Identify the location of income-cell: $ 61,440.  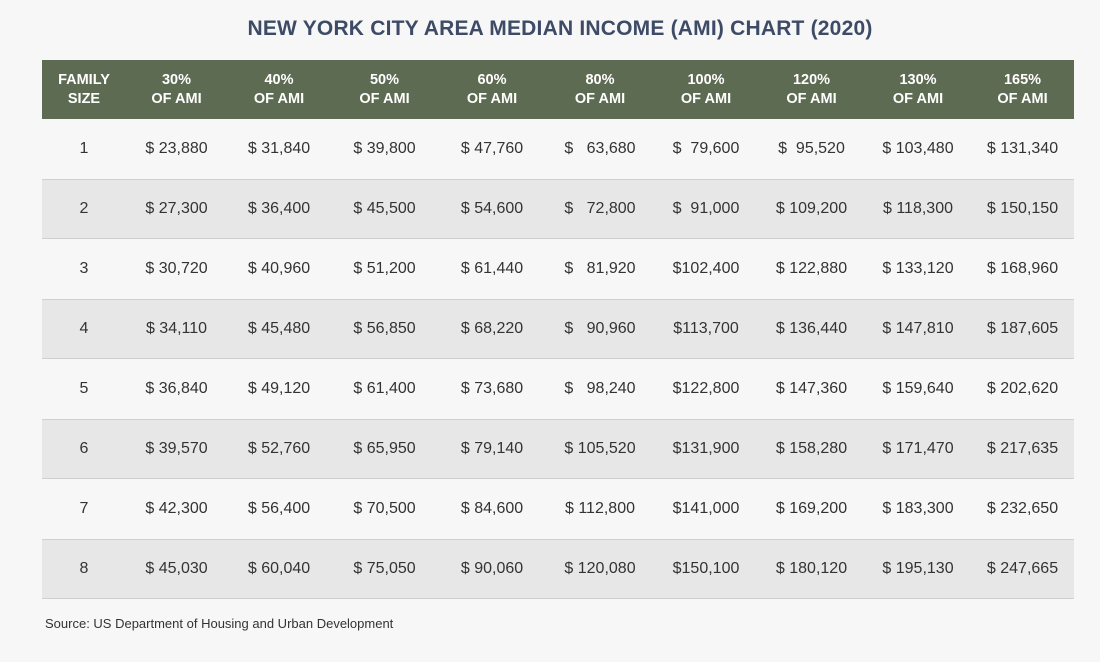
(492, 268).